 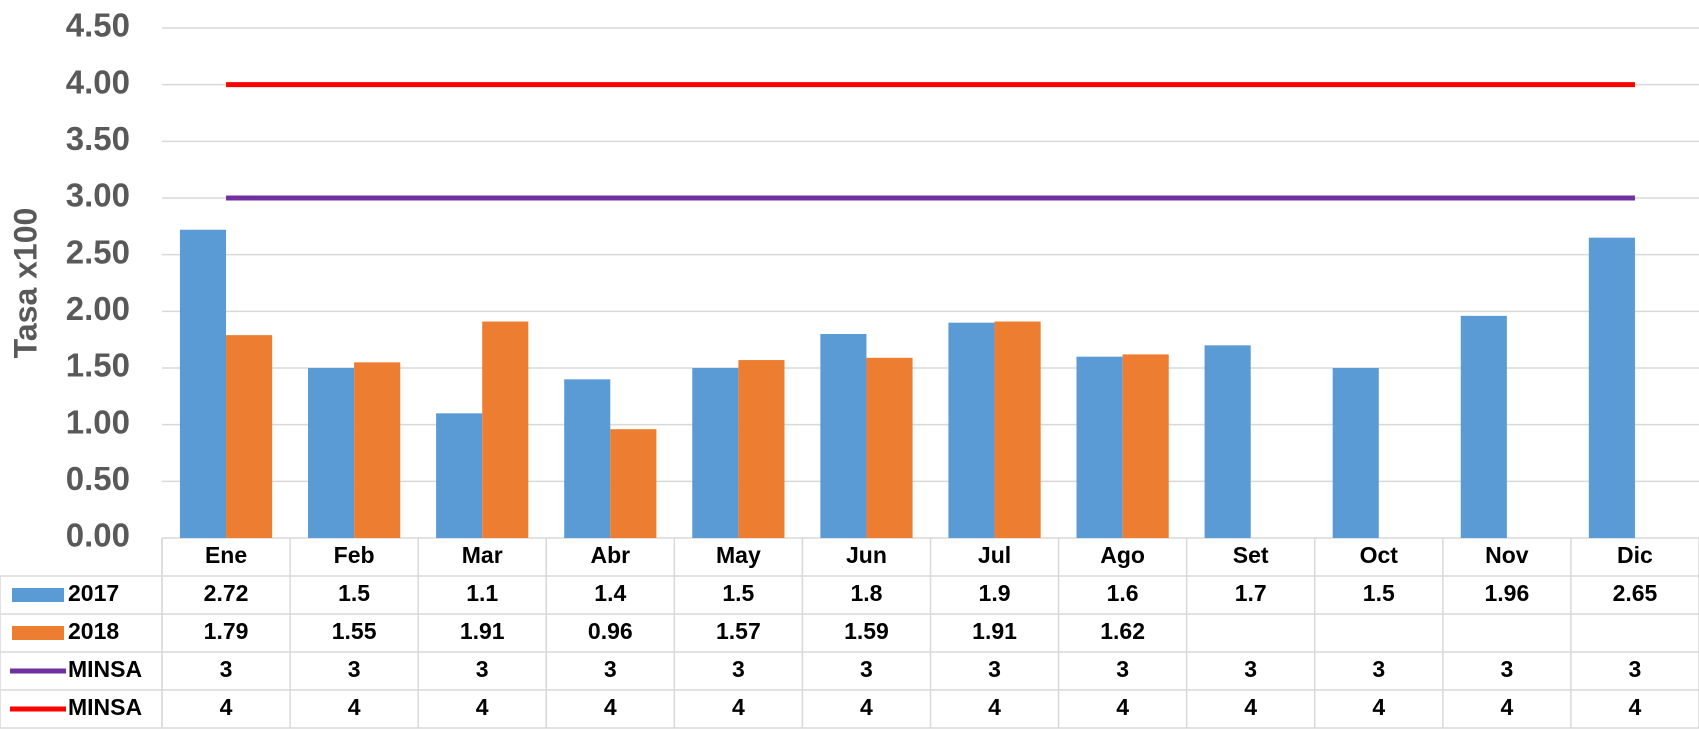 What do you see at coordinates (226, 631) in the screenshot?
I see `data-label: 1.79` at bounding box center [226, 631].